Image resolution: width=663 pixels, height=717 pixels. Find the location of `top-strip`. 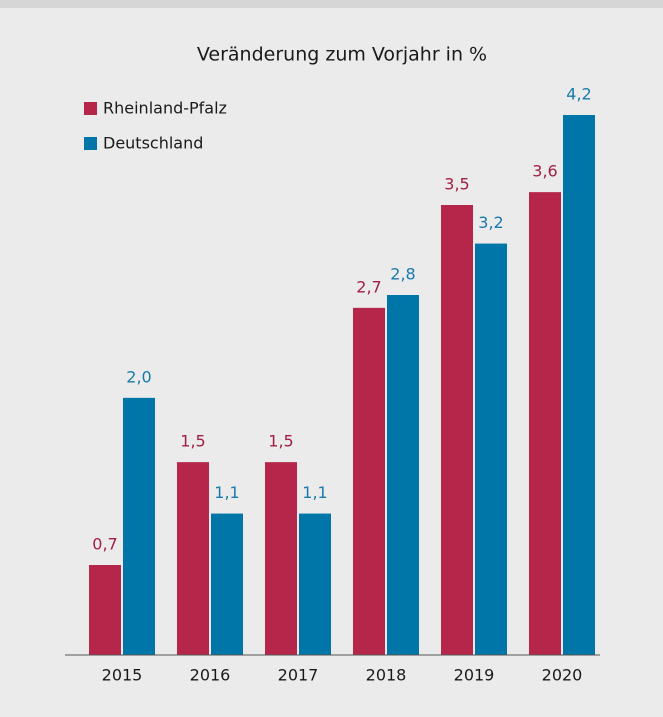

top-strip is located at coordinates (331, 4).